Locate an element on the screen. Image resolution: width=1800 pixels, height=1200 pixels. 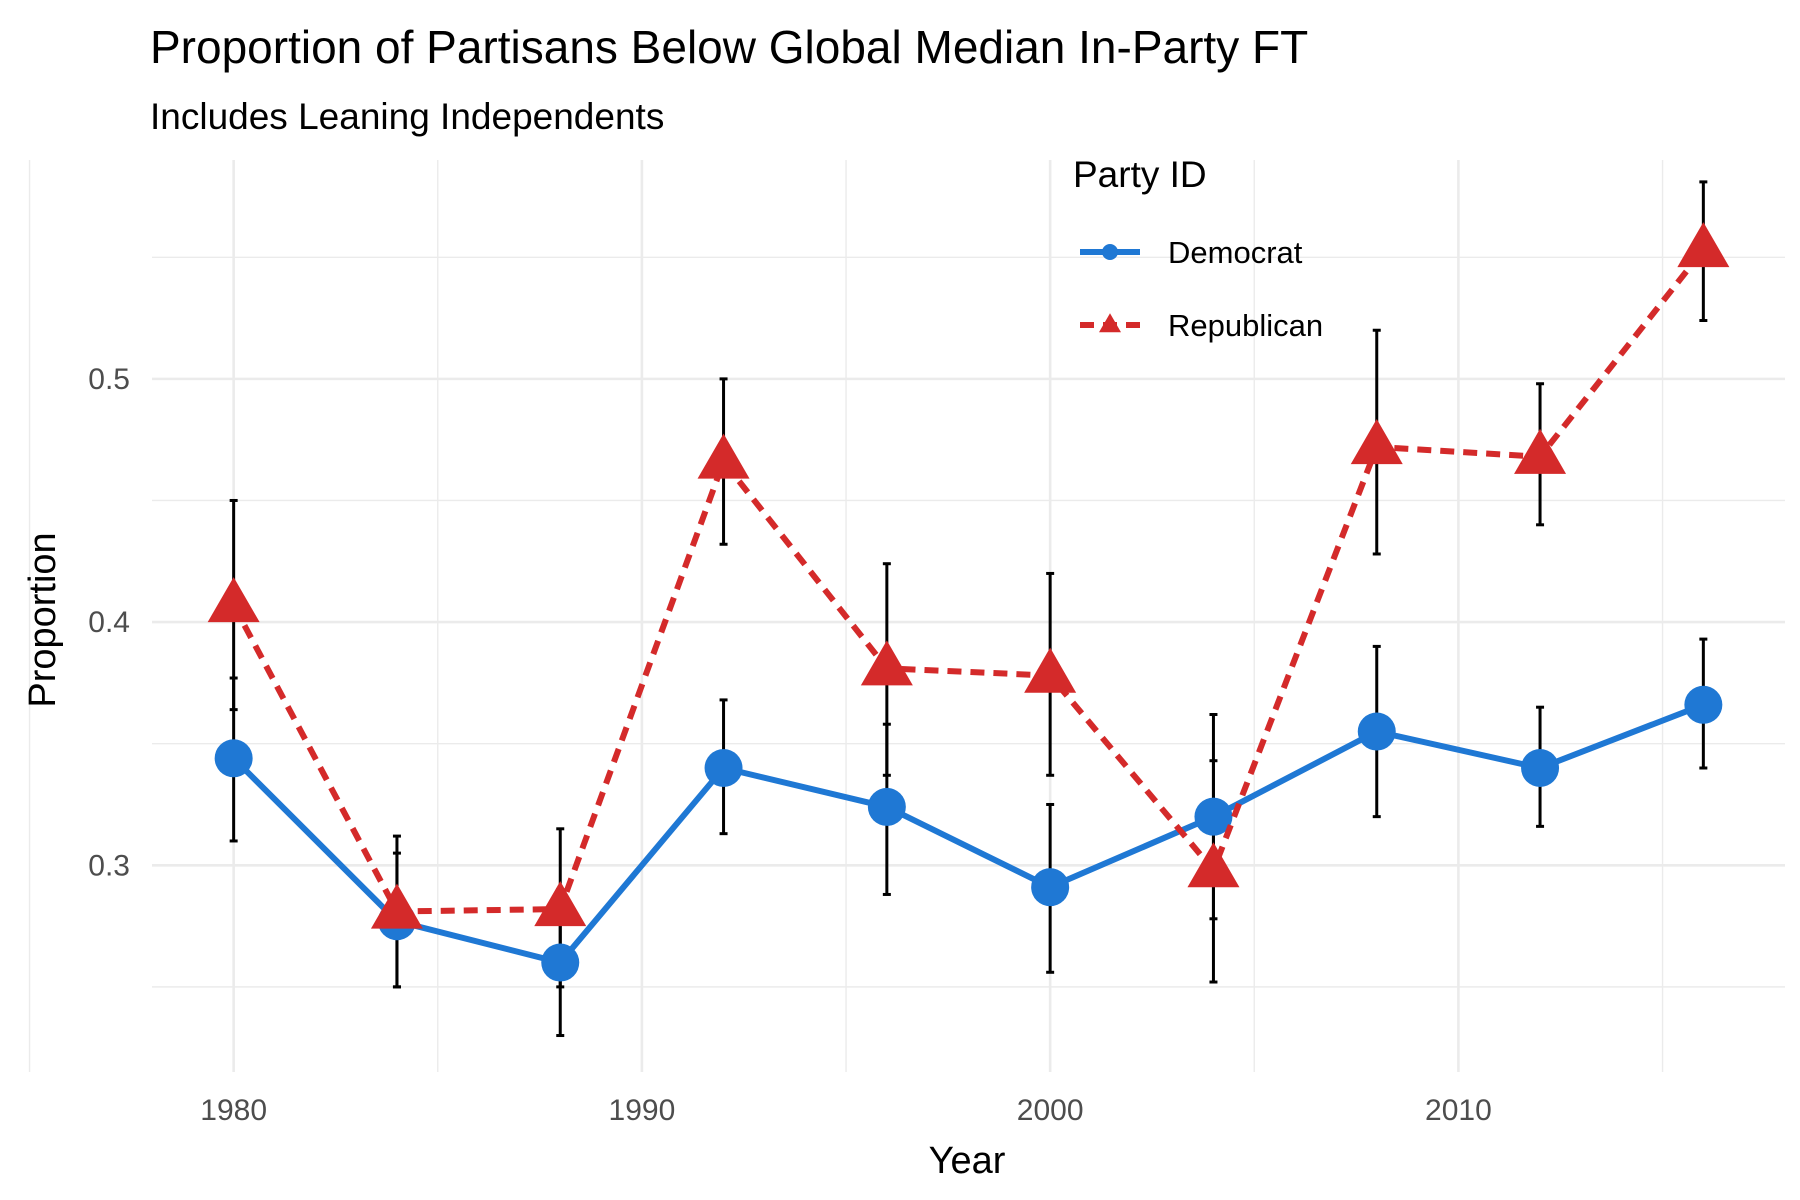
chart-subtitle: Includes Leaning Independents is located at coordinates (407, 116).